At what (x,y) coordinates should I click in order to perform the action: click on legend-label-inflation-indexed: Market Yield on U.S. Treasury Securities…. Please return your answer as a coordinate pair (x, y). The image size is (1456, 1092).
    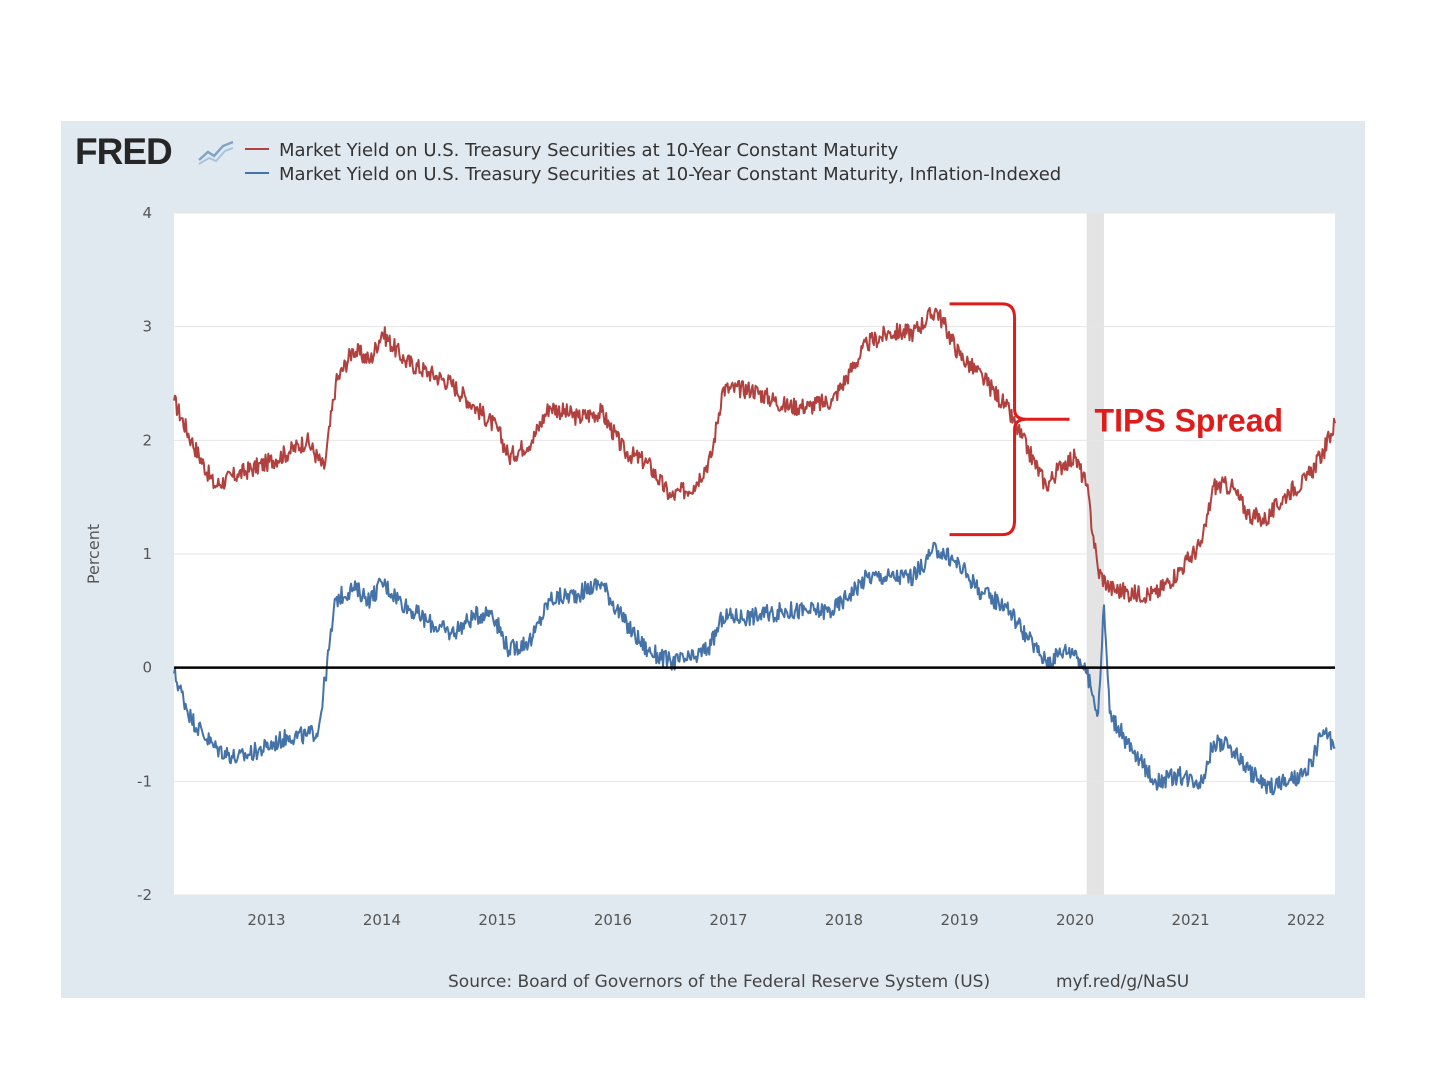
    Looking at the image, I should click on (670, 174).